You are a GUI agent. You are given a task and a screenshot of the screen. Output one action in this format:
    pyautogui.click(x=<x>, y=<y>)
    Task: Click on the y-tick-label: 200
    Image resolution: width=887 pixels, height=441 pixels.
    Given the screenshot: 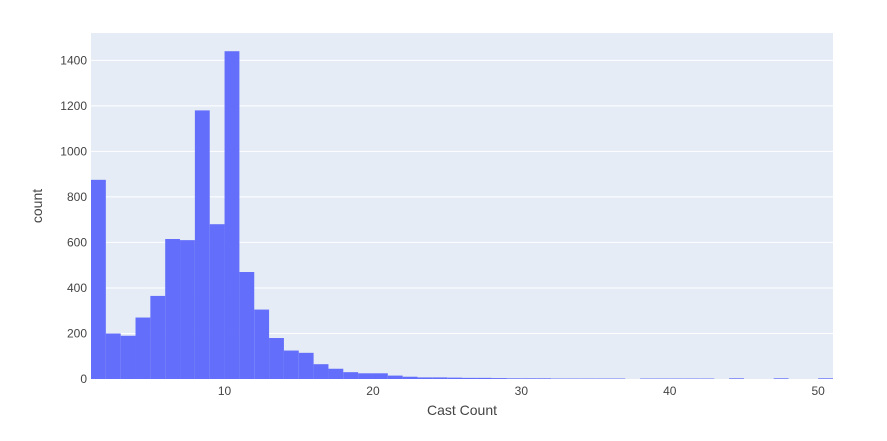 What is the action you would take?
    pyautogui.click(x=77, y=333)
    